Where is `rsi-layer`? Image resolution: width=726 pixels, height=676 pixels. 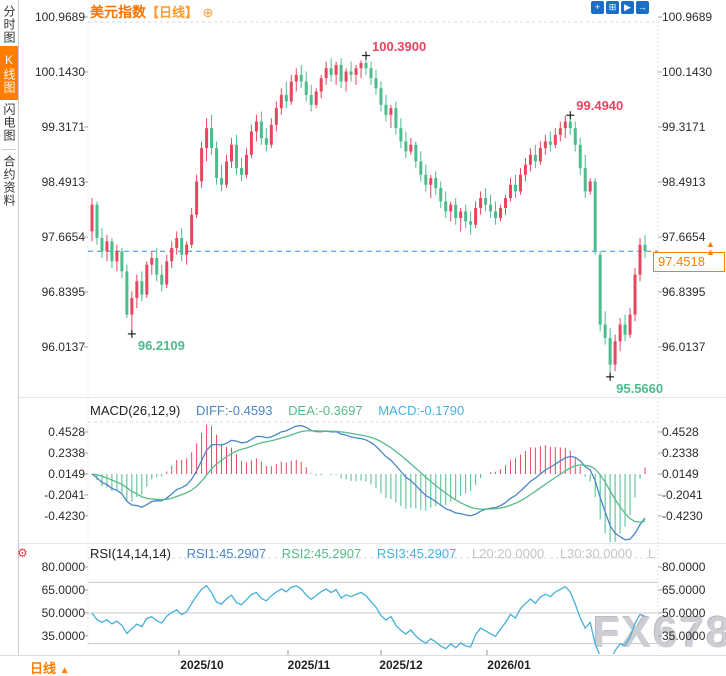 rsi-layer is located at coordinates (368, 619).